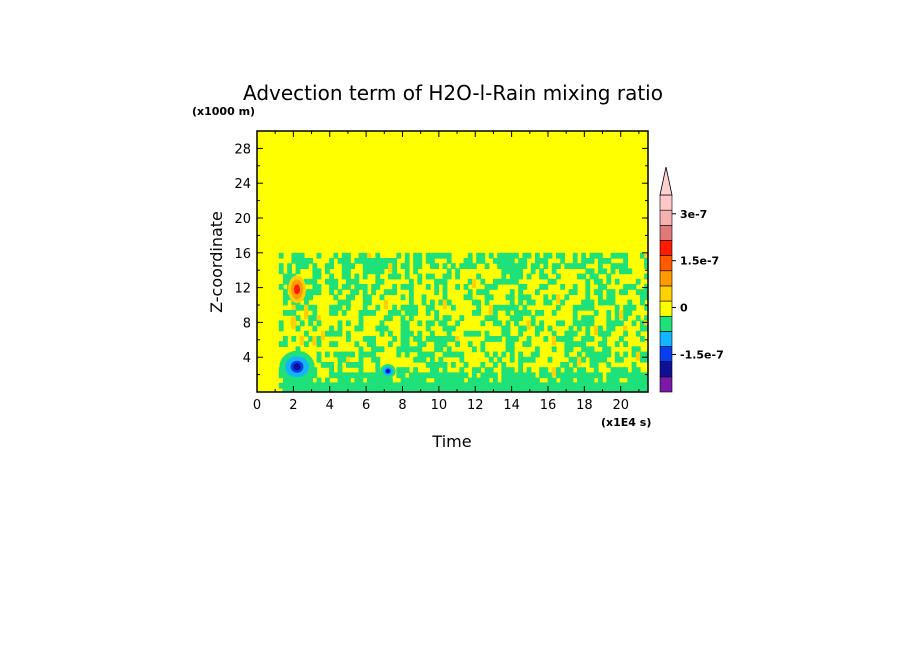  I want to click on colorbar-over-arrow, so click(666, 181).